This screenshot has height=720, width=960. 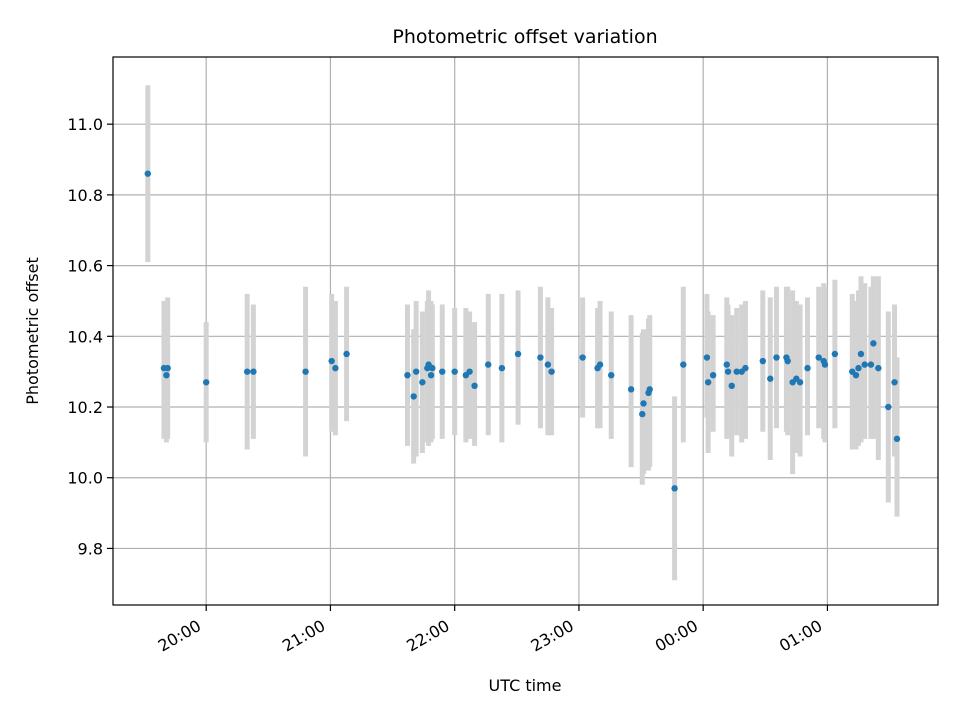 I want to click on x-axis-label: UTC time, so click(x=525, y=685).